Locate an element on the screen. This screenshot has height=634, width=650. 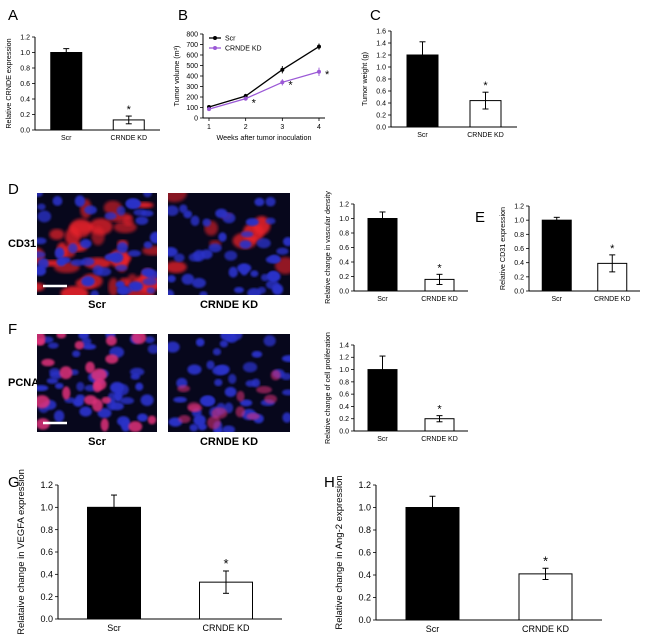
x-tick-label: CRNDE KD is located at coordinates (485, 135).